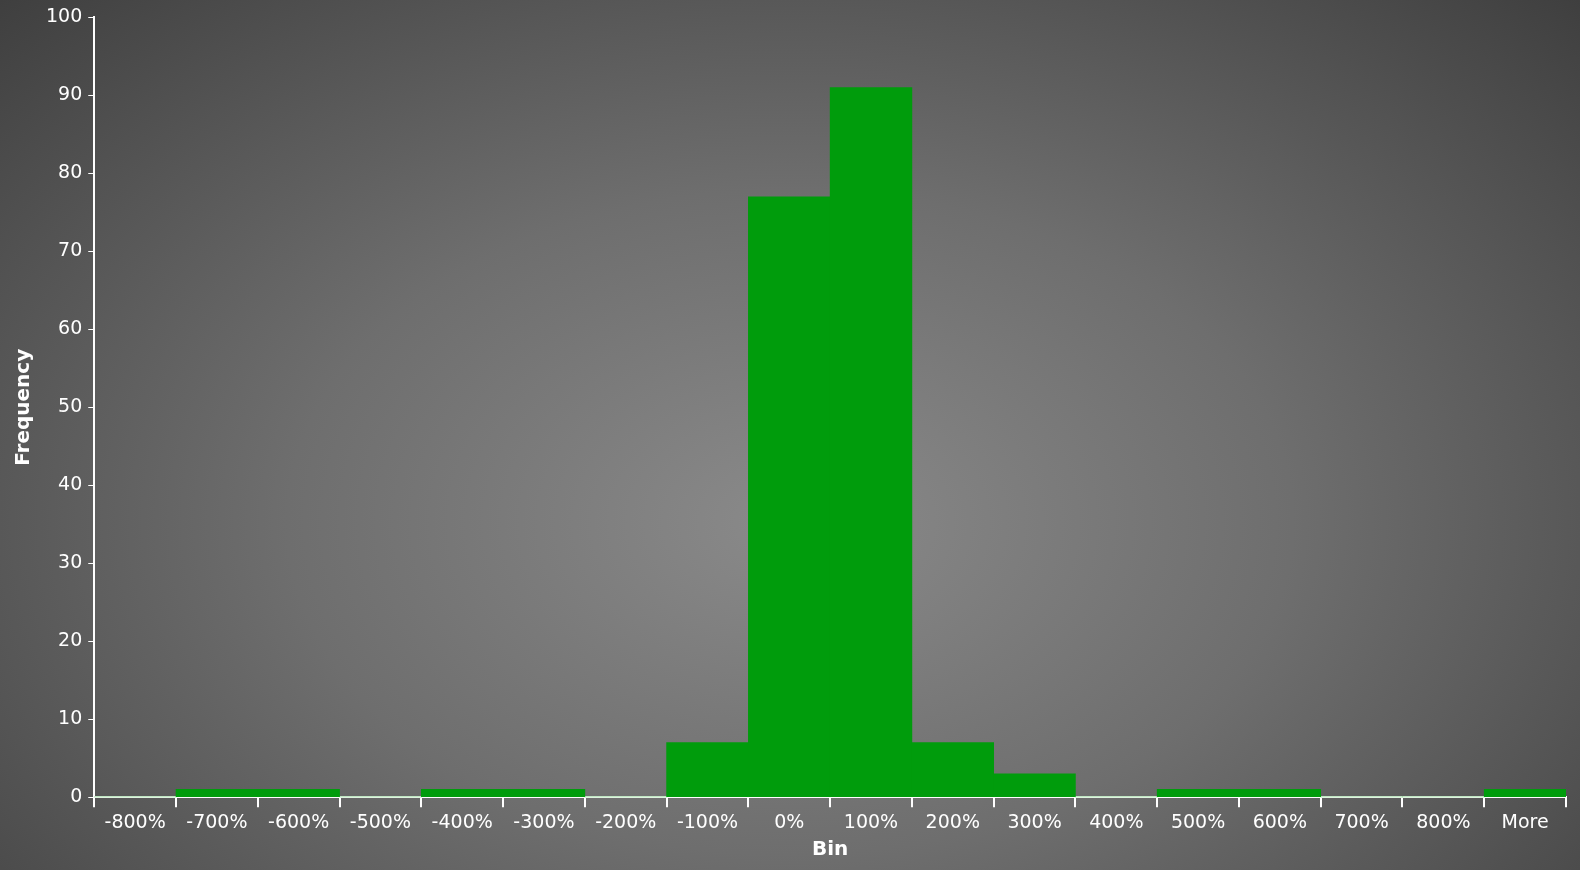 The image size is (1580, 870). I want to click on y-tick-label: 50, so click(70, 405).